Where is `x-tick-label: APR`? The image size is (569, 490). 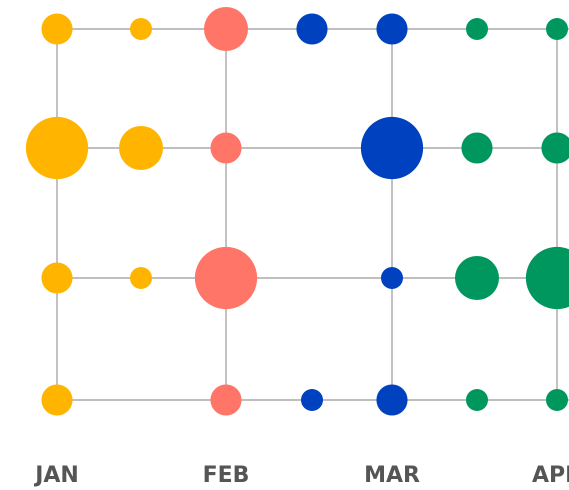 x-tick-label: APR is located at coordinates (550, 475).